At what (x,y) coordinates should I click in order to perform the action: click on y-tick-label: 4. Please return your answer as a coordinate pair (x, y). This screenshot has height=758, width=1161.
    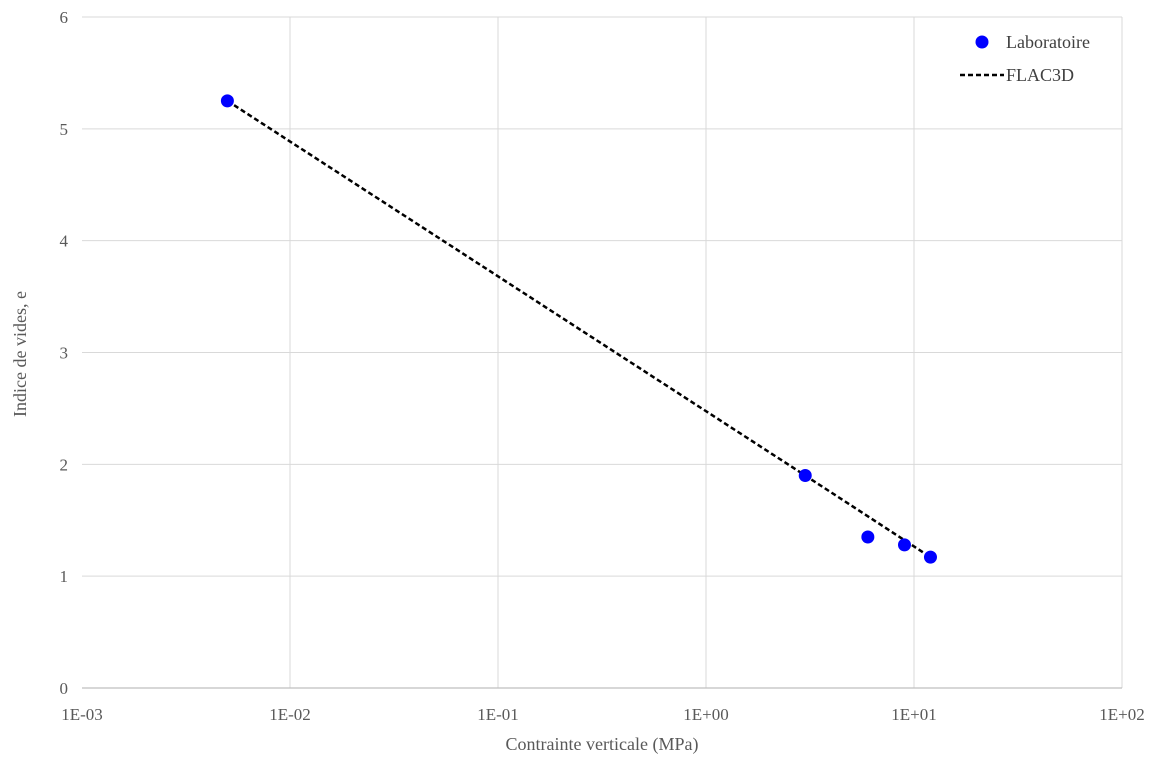
    Looking at the image, I should click on (64, 241).